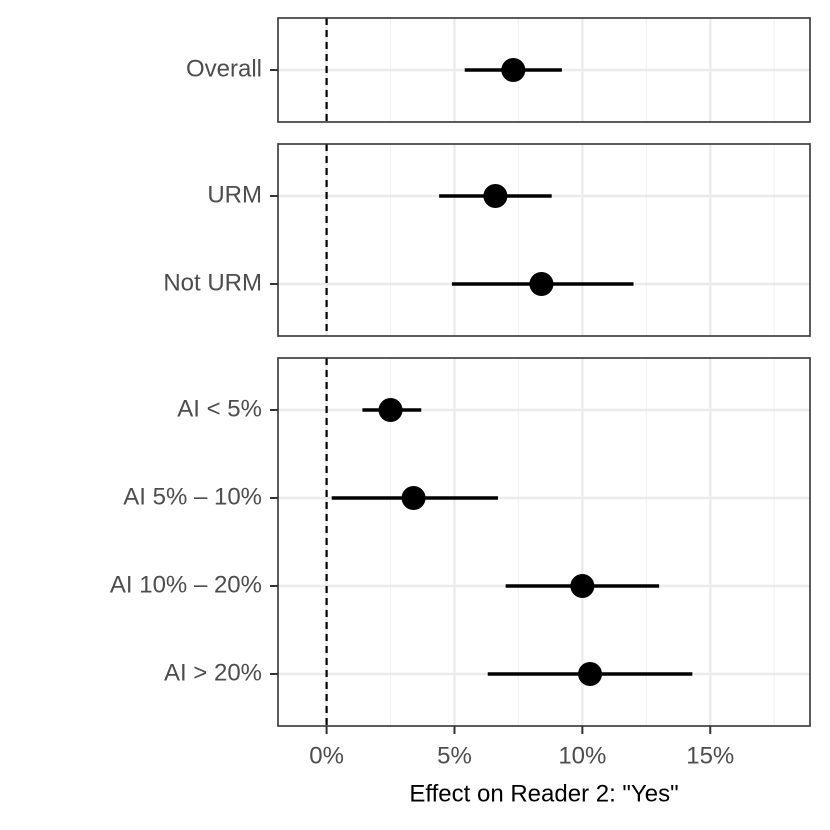  I want to click on y-tick-label: URM, so click(234, 194).